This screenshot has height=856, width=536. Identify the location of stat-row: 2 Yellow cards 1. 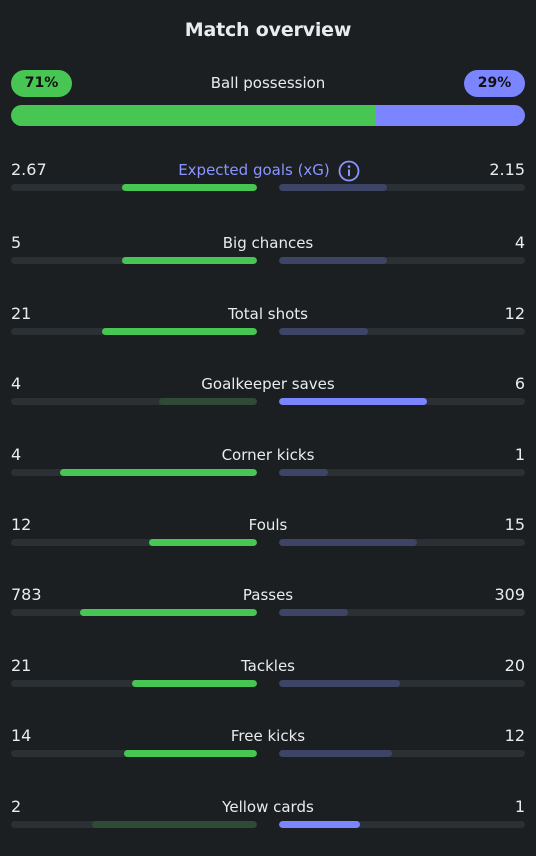
(268, 817).